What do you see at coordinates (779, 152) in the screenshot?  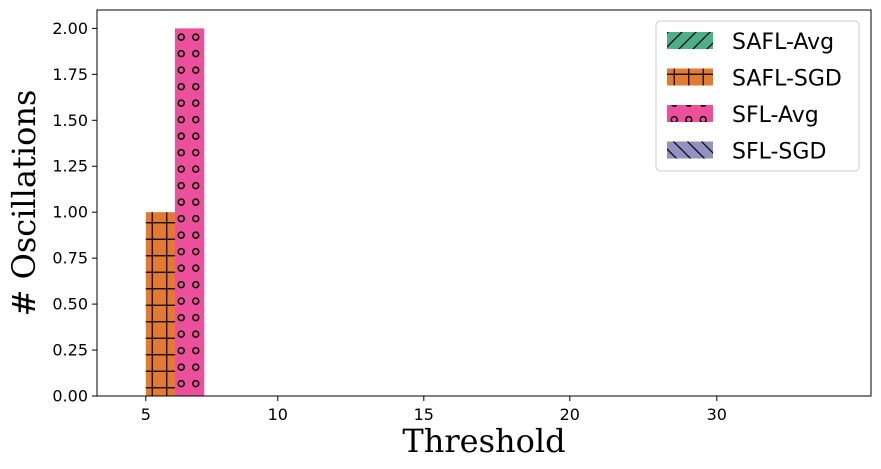 I see `legend-label: SFL-SGD` at bounding box center [779, 152].